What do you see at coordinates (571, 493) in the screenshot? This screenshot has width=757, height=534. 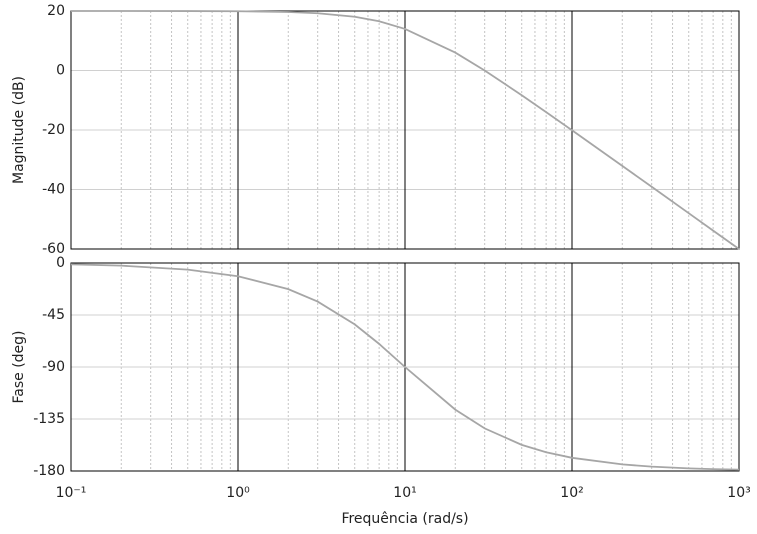 I see `x-tick-label: 10²` at bounding box center [571, 493].